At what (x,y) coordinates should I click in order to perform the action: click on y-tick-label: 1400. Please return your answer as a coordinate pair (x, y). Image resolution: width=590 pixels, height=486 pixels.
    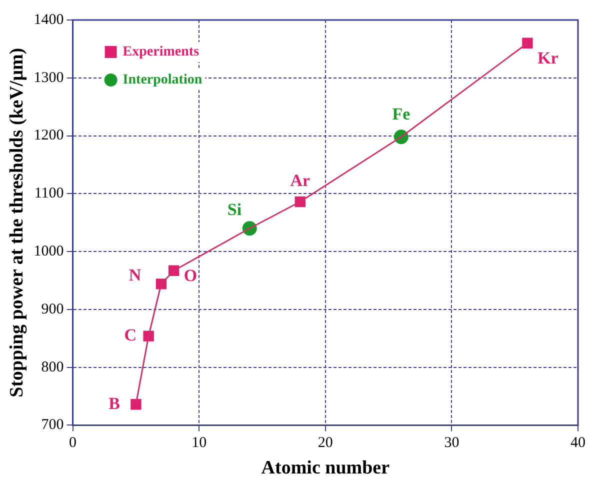
    Looking at the image, I should click on (49, 20).